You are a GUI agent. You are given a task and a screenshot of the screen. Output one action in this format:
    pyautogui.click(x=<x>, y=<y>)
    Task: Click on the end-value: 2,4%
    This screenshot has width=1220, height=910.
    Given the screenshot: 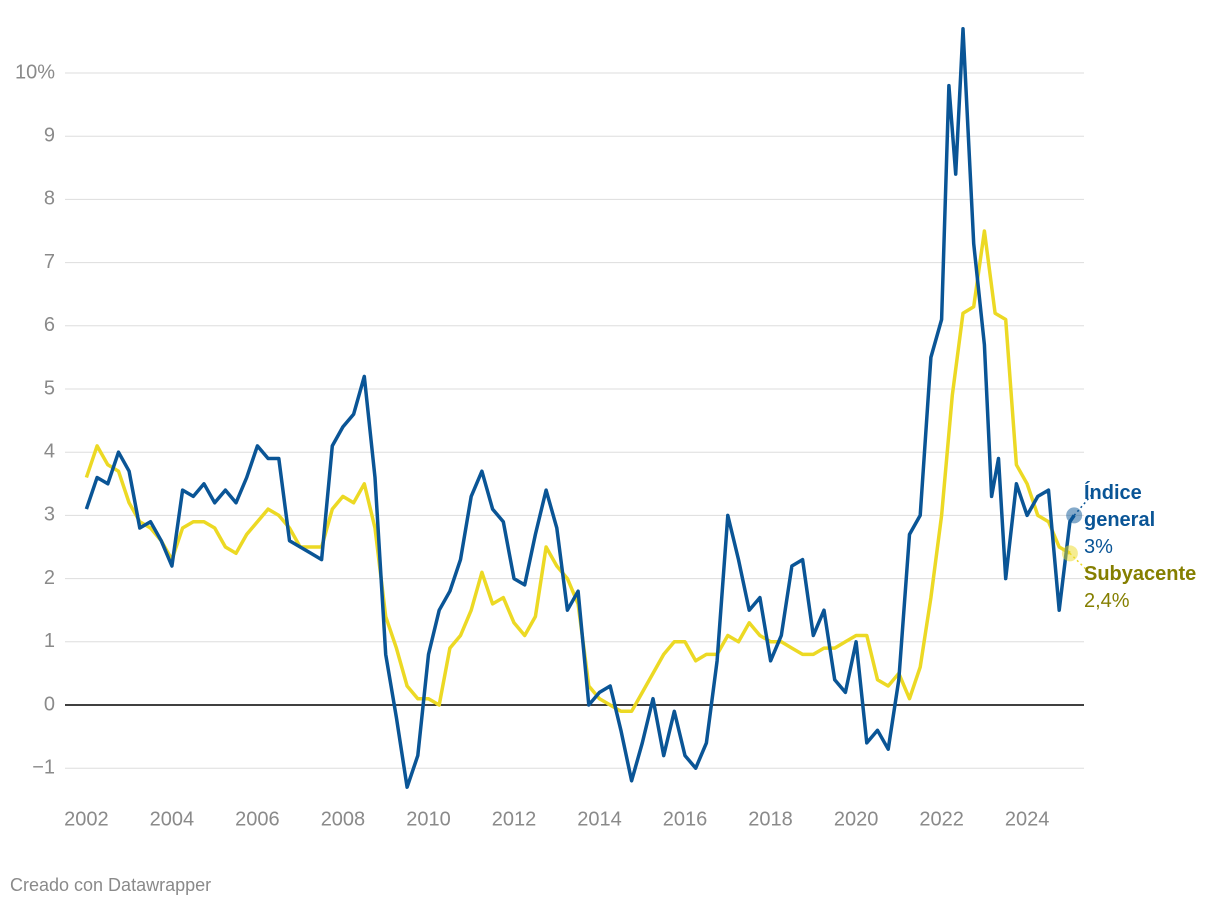 What is the action you would take?
    pyautogui.click(x=1107, y=601)
    